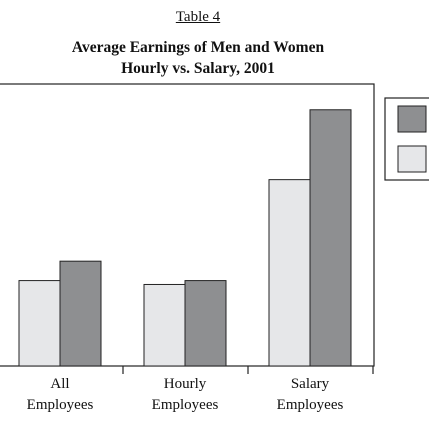 Image resolution: width=429 pixels, height=429 pixels. What do you see at coordinates (310, 394) in the screenshot?
I see `x-tick-label-3: Salary Employees` at bounding box center [310, 394].